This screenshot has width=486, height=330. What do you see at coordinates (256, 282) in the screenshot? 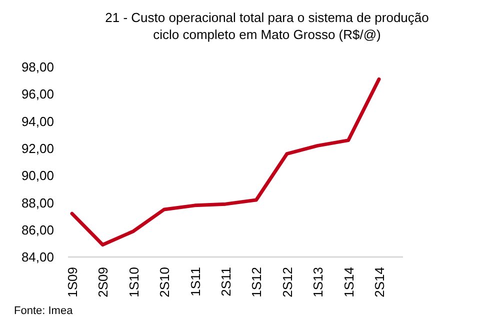
I see `x-tick-label: 1S12` at bounding box center [256, 282].